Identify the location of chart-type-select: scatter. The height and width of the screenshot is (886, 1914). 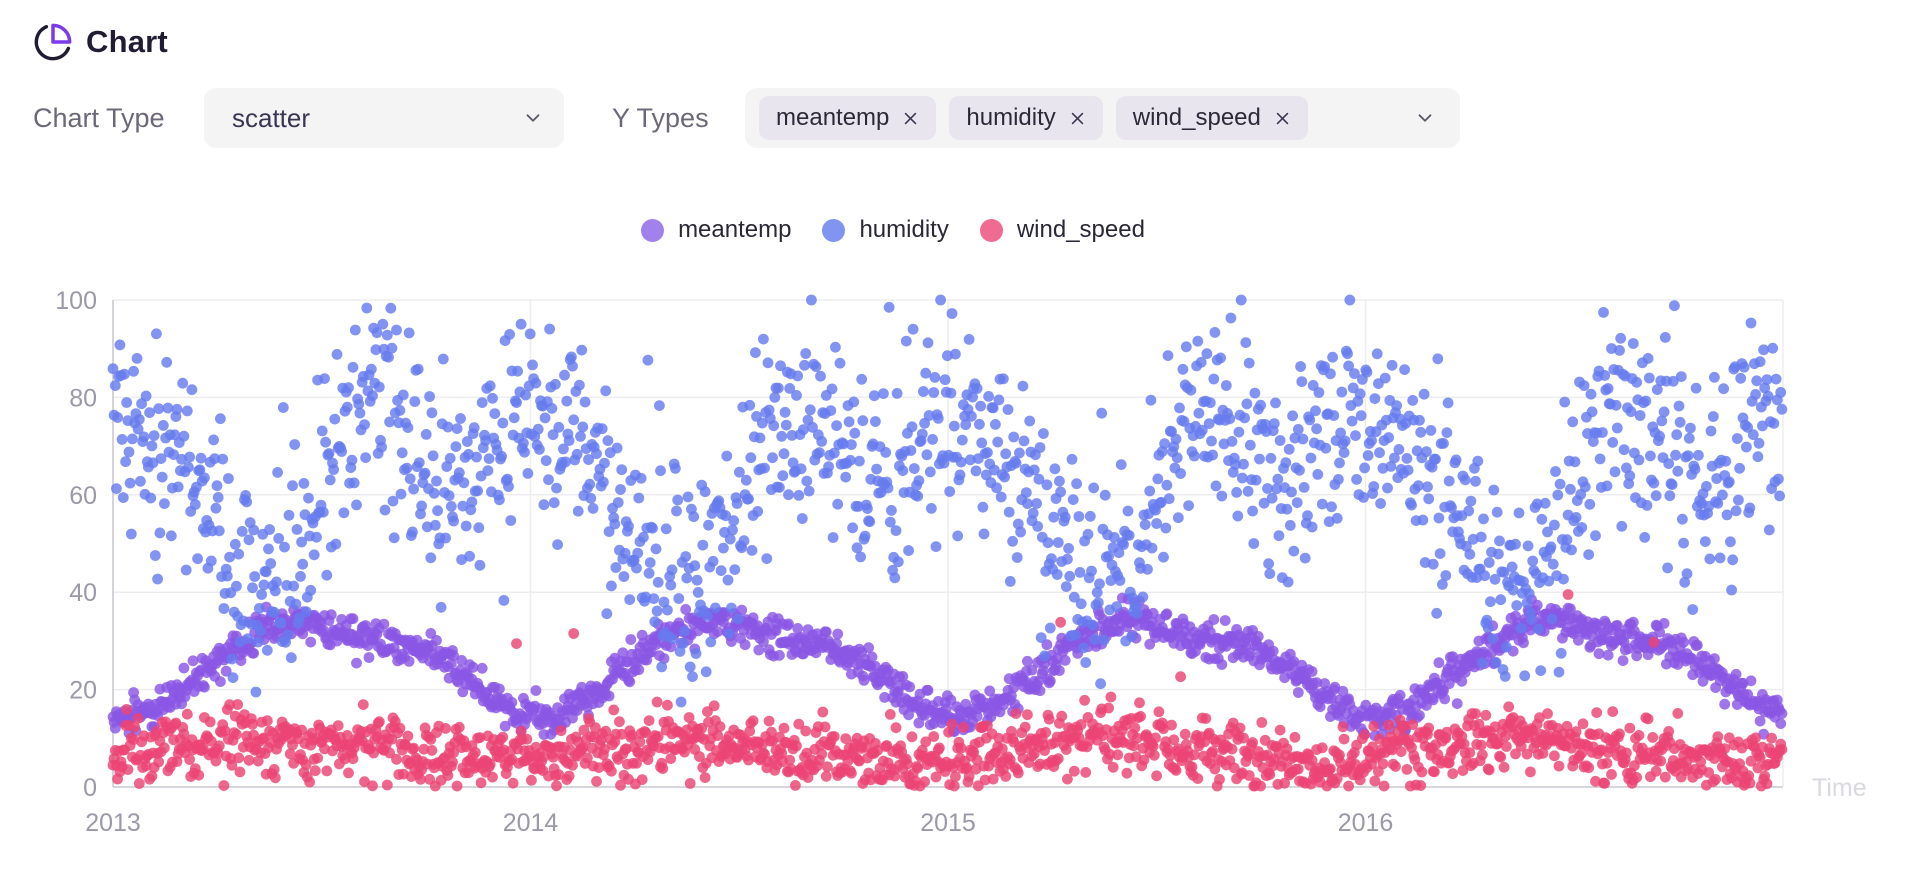
(384, 118).